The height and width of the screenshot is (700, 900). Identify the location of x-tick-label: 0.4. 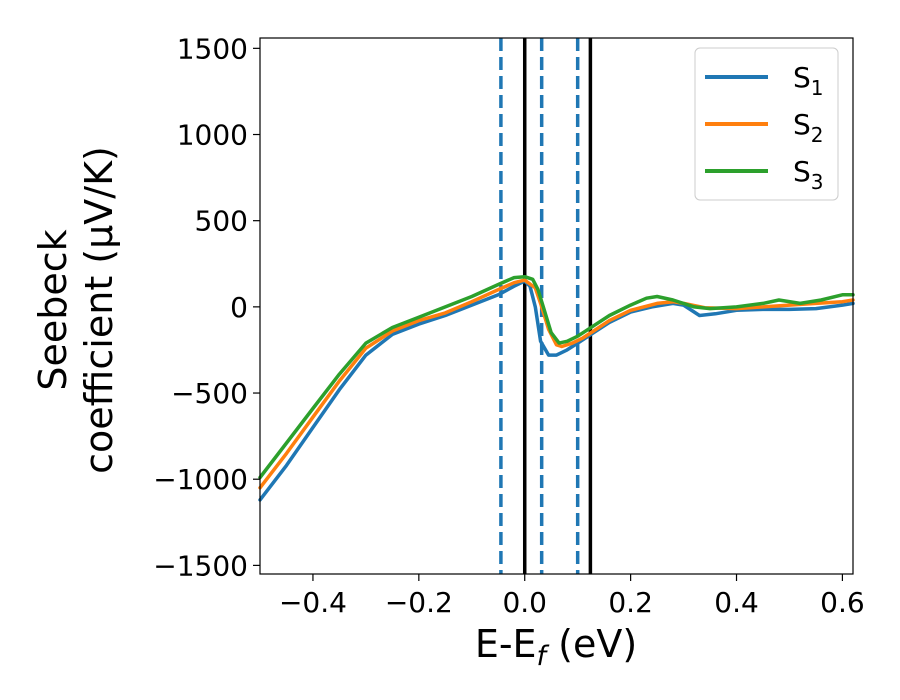
(736, 602).